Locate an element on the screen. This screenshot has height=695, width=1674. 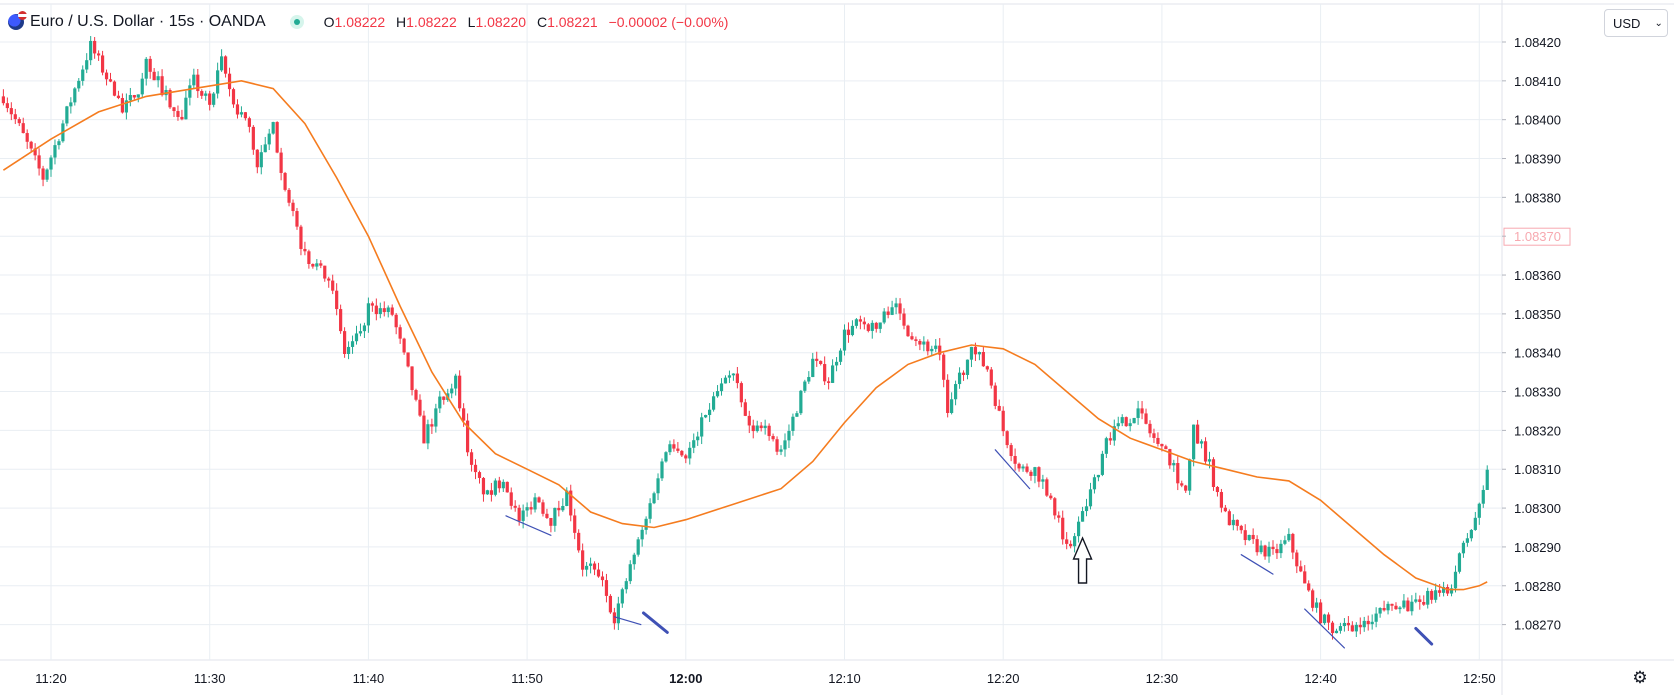
currency-button: USD ⌄ is located at coordinates (1636, 23).